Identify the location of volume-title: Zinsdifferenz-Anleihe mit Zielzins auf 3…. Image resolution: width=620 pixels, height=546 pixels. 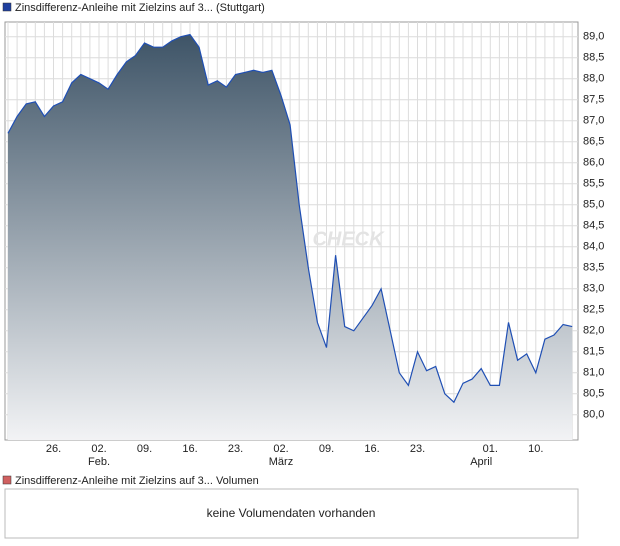
(137, 481).